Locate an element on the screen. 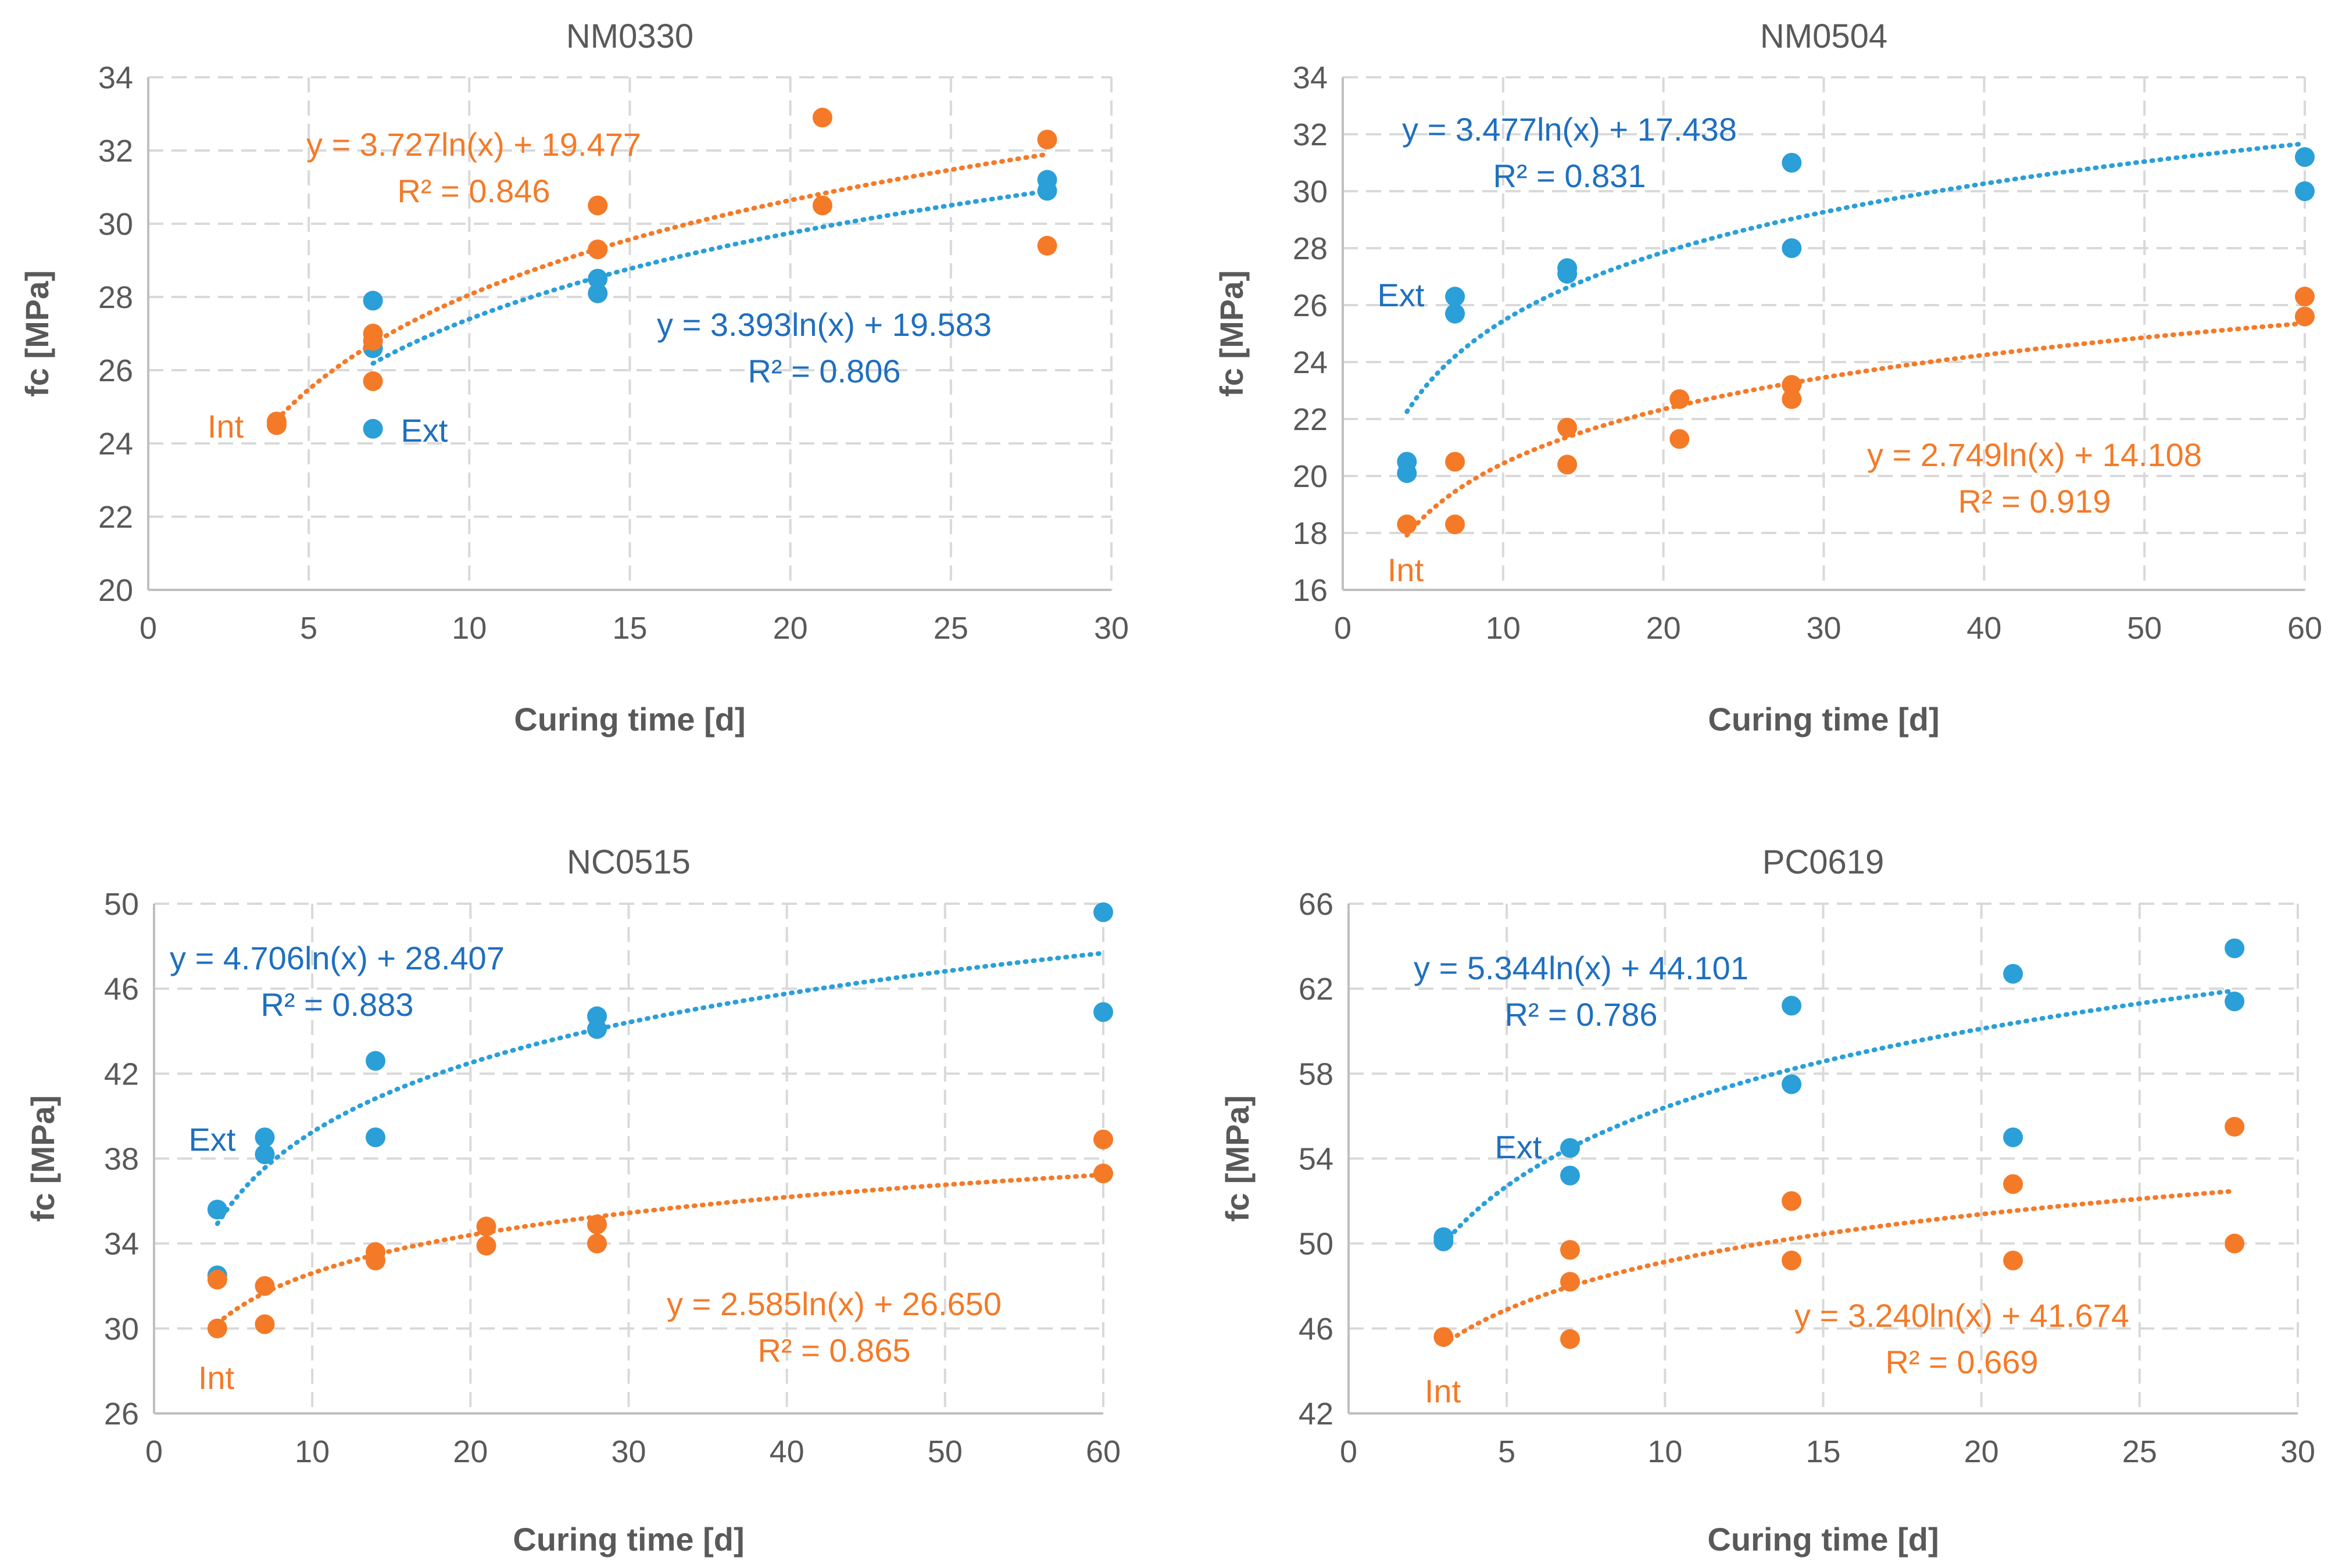 Image resolution: width=2335 pixels, height=1568 pixels. y-tick-label: 62 is located at coordinates (1316, 989).